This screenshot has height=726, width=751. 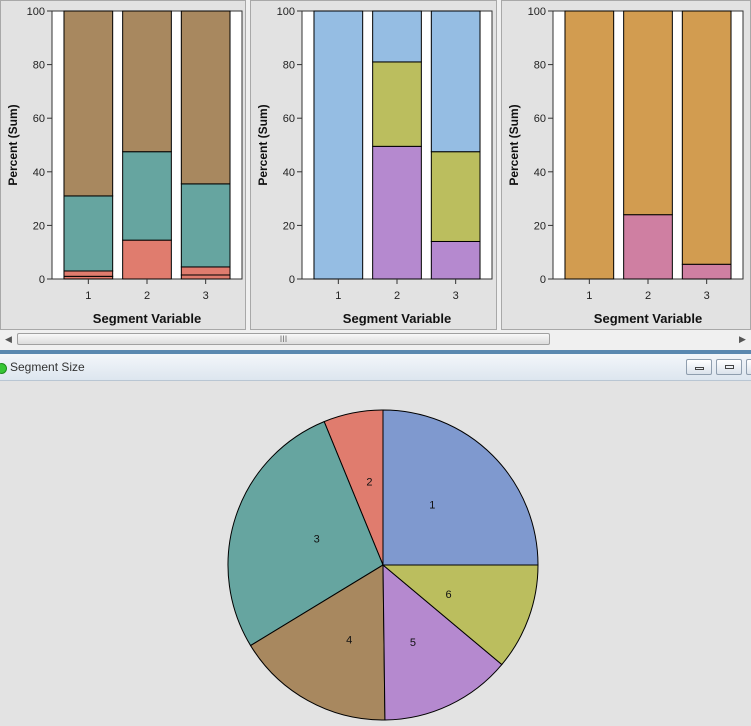 I want to click on pie-slice-label: 6, so click(x=448, y=595).